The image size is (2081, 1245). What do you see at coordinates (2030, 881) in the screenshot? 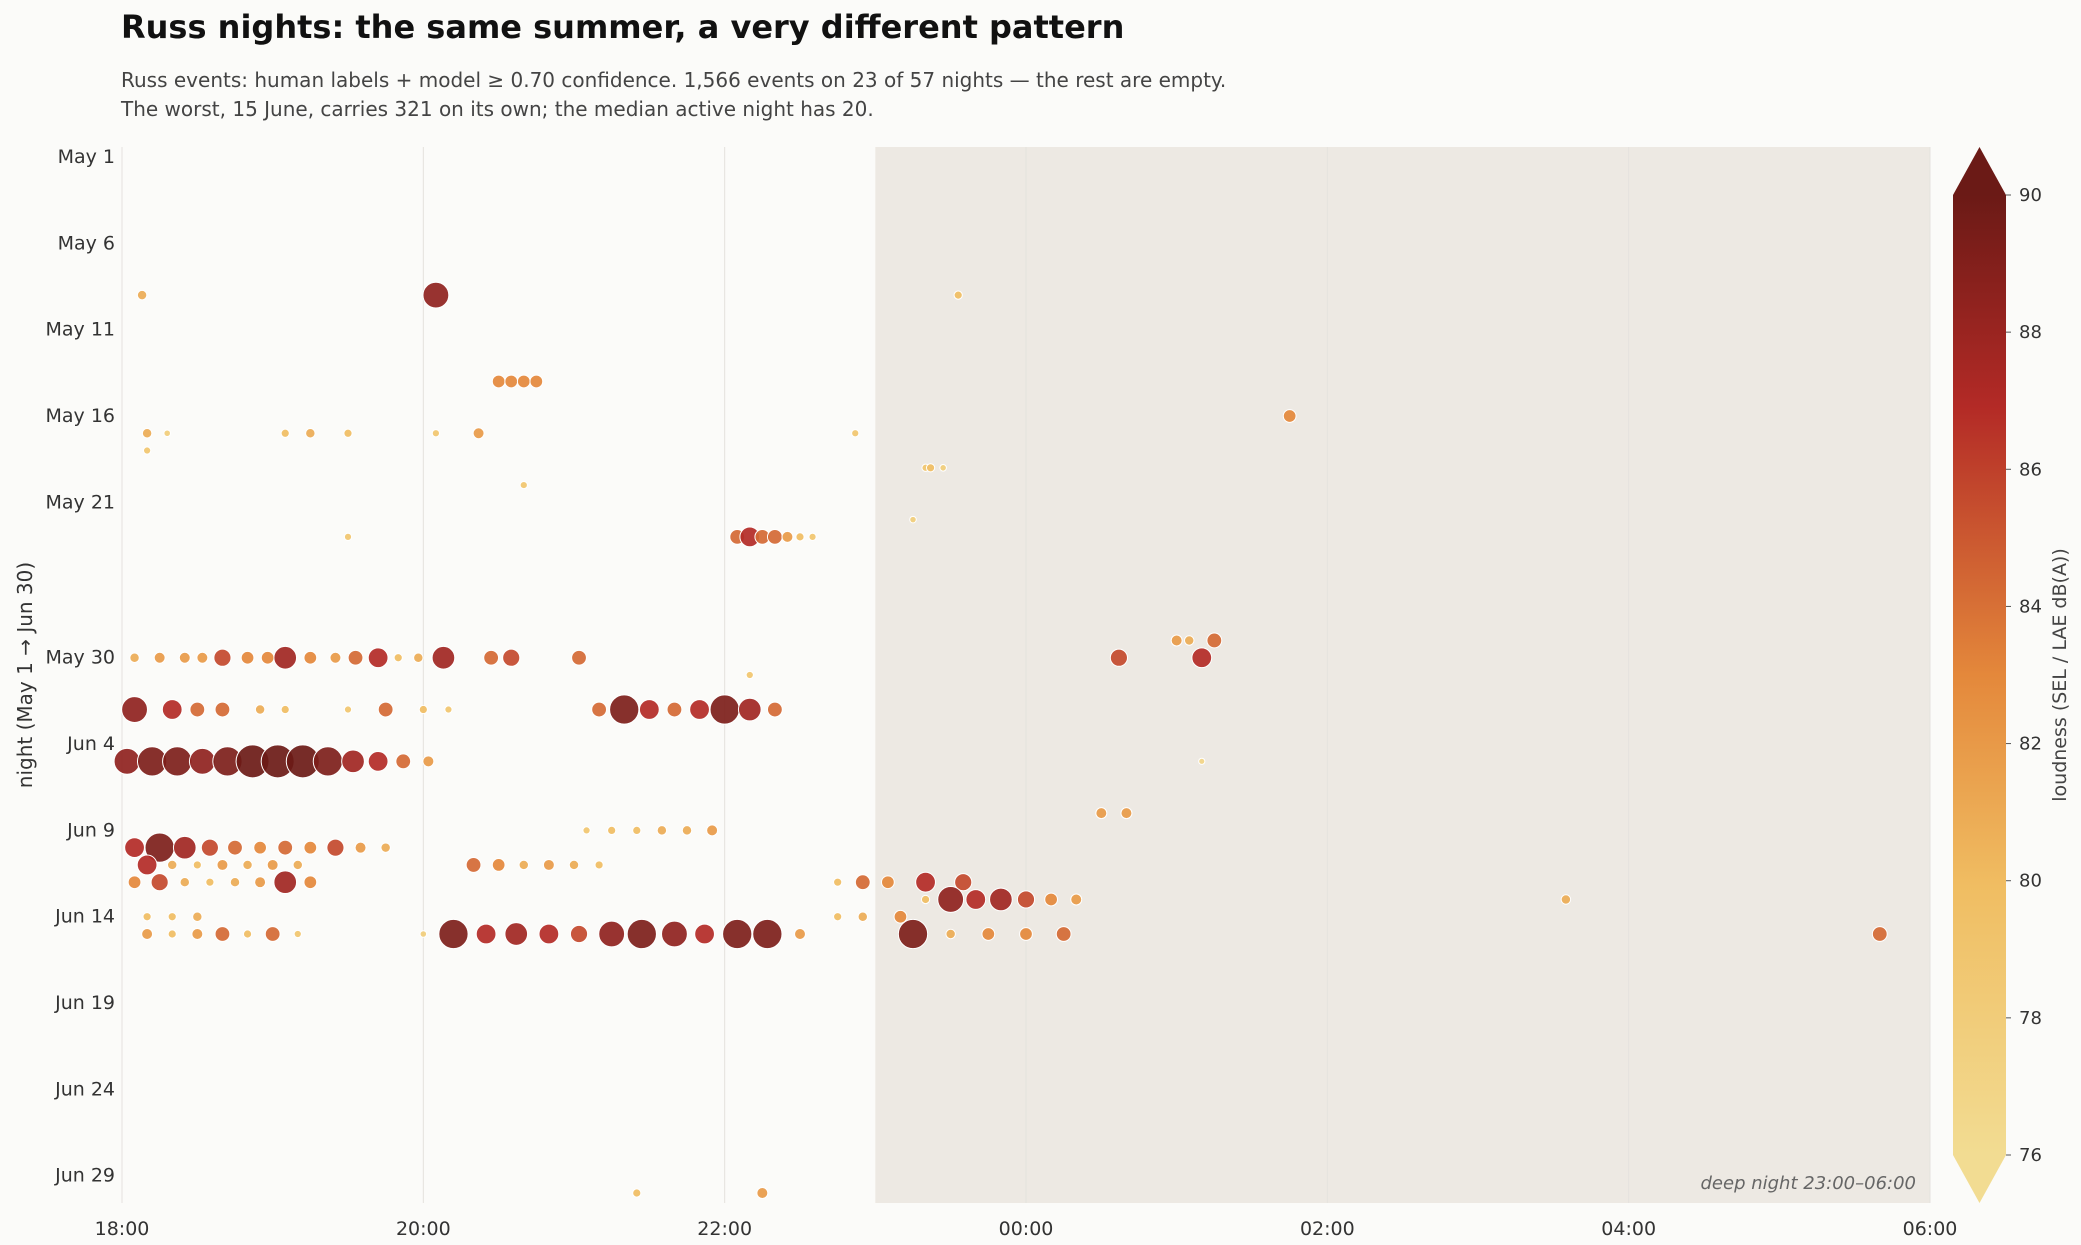
I see `colorbar-tick-label: 80` at bounding box center [2030, 881].